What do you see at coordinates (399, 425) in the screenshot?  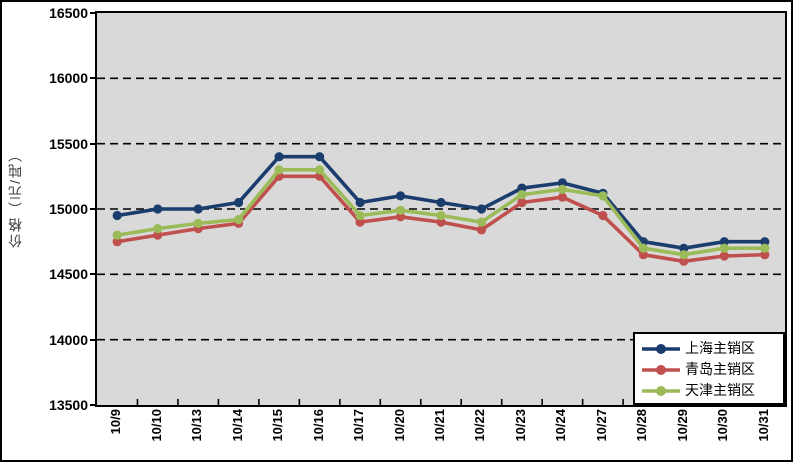 I see `x-tick-label: 10/20` at bounding box center [399, 425].